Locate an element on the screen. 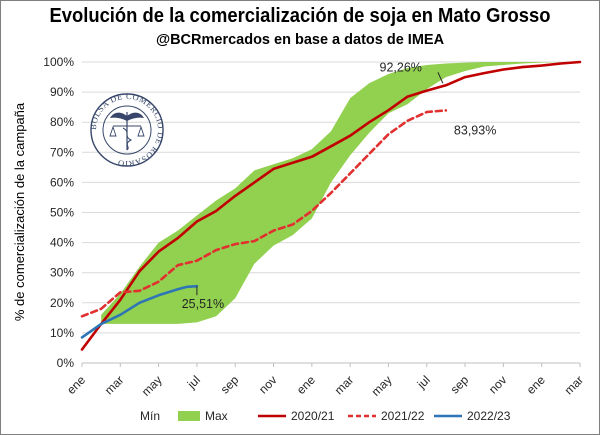 The height and width of the screenshot is (435, 600). y-tick-label: 100% is located at coordinates (58, 62).